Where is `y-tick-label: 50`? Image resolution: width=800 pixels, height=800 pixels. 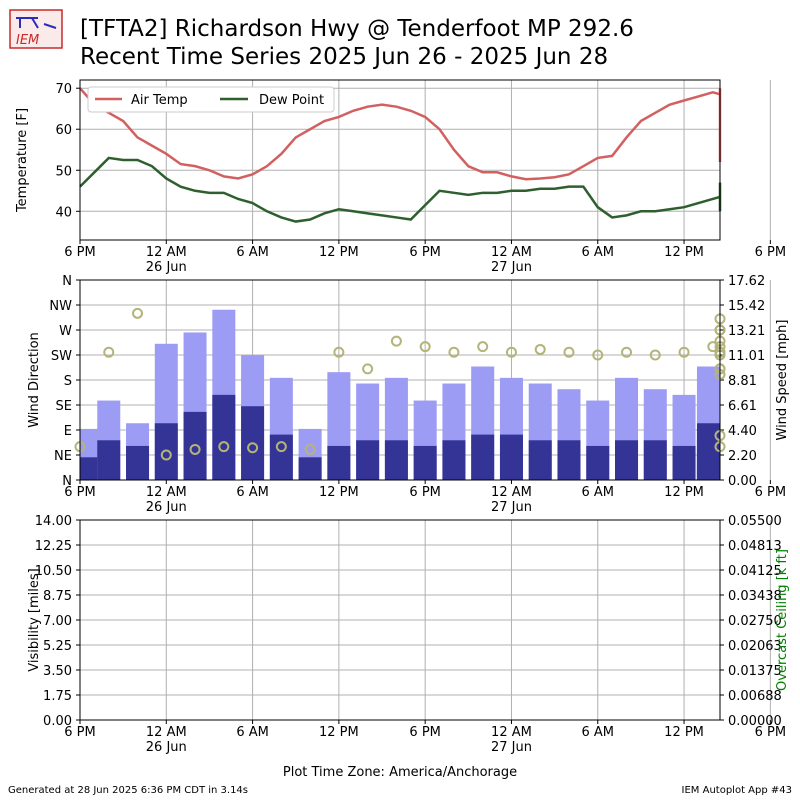 y-tick-label: 50 is located at coordinates (63, 171).